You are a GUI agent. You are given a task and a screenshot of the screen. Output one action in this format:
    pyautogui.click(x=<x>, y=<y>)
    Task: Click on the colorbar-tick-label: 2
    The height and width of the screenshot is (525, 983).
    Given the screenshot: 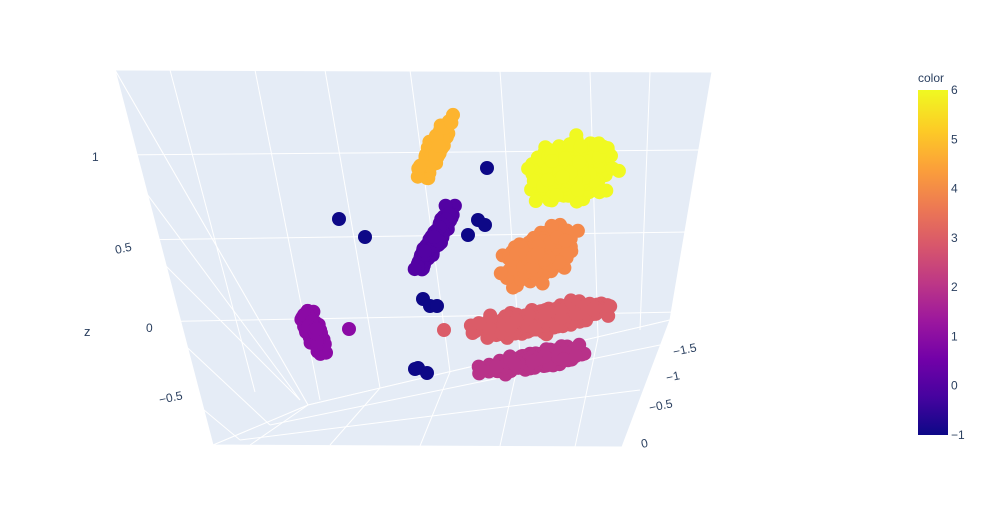 What is the action you would take?
    pyautogui.click(x=954, y=287)
    